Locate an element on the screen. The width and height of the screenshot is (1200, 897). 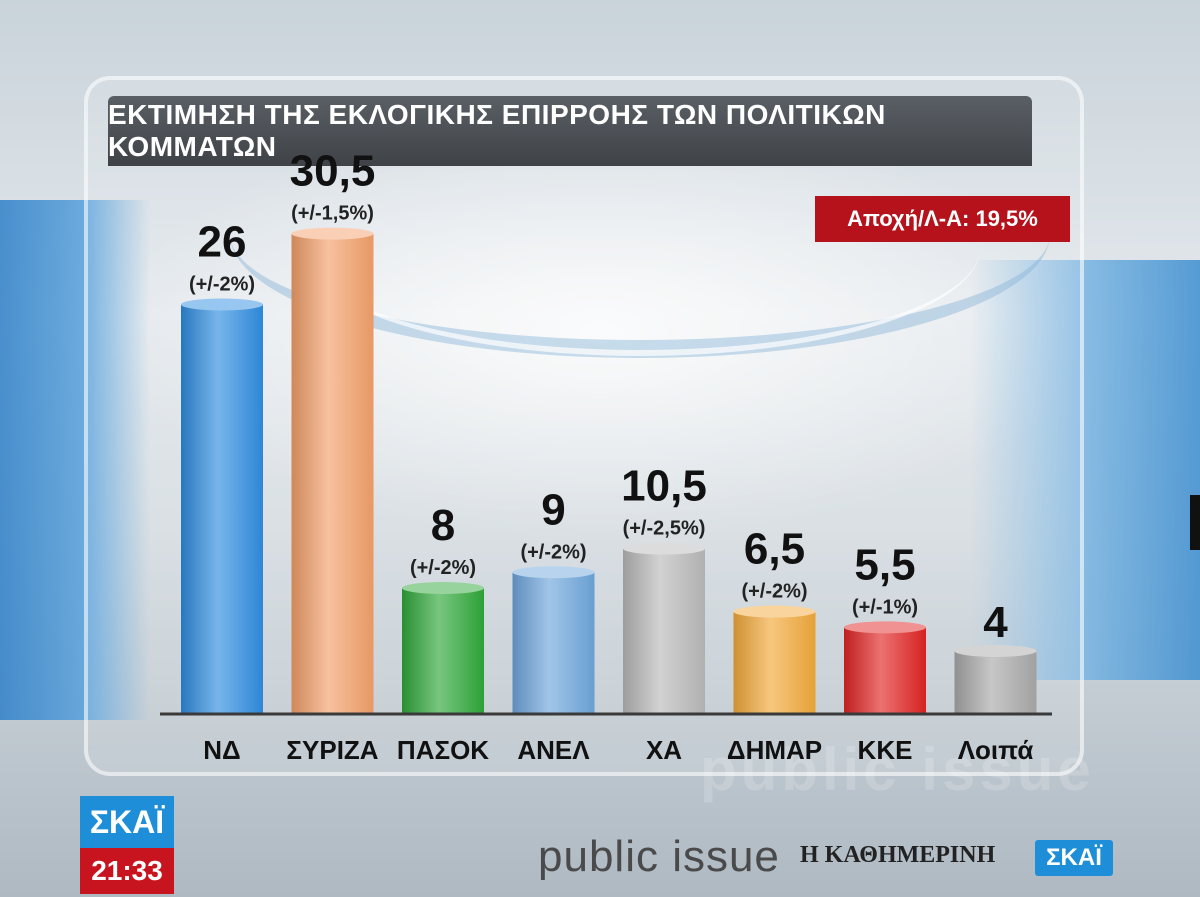
logo-channel-name: ΣΚΑΪ is located at coordinates (127, 822).